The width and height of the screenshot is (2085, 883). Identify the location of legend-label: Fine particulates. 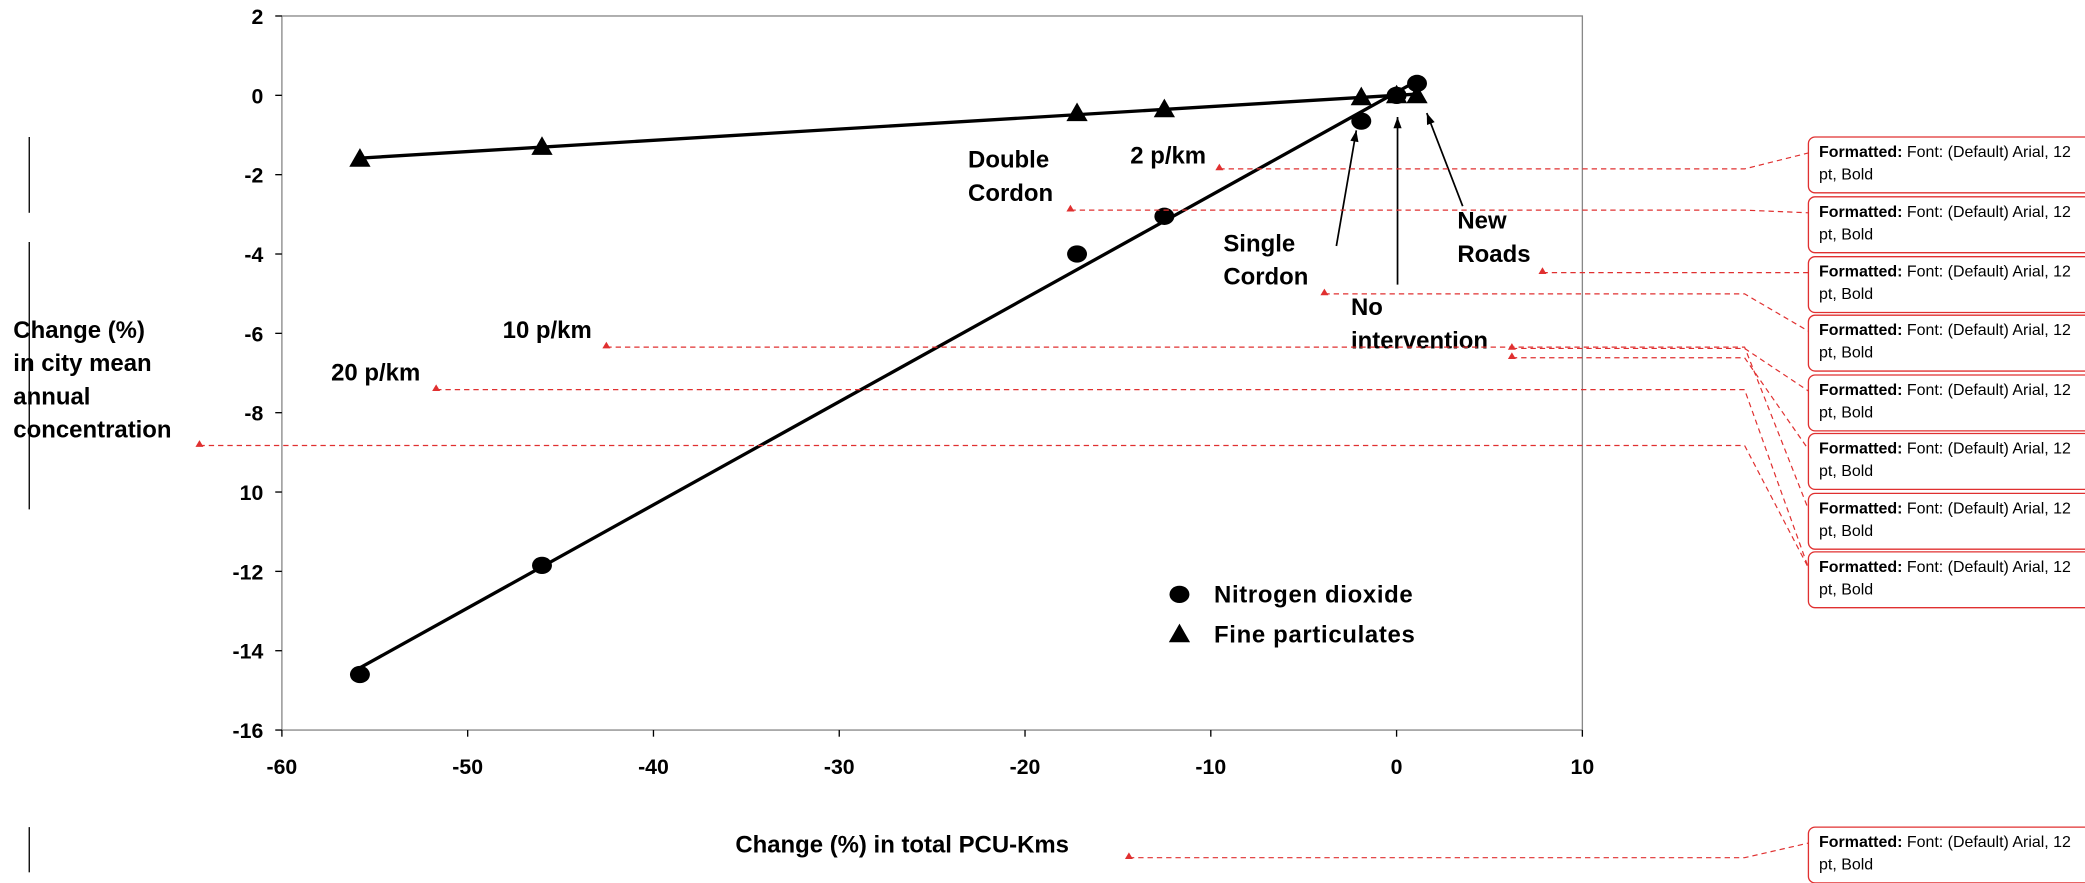
(1314, 634).